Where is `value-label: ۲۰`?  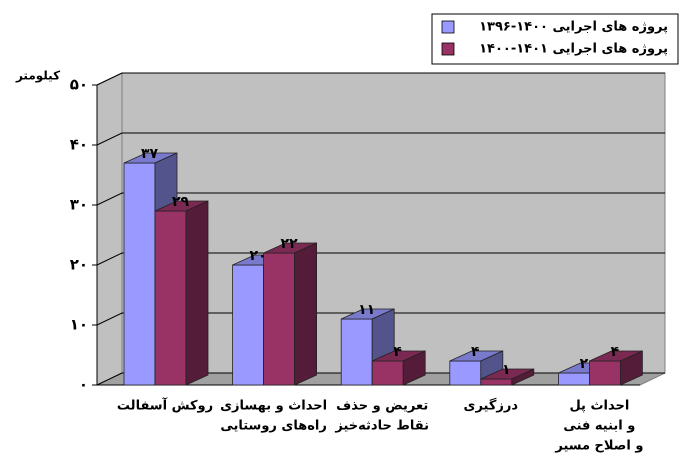 value-label: ۲۰ is located at coordinates (258, 256).